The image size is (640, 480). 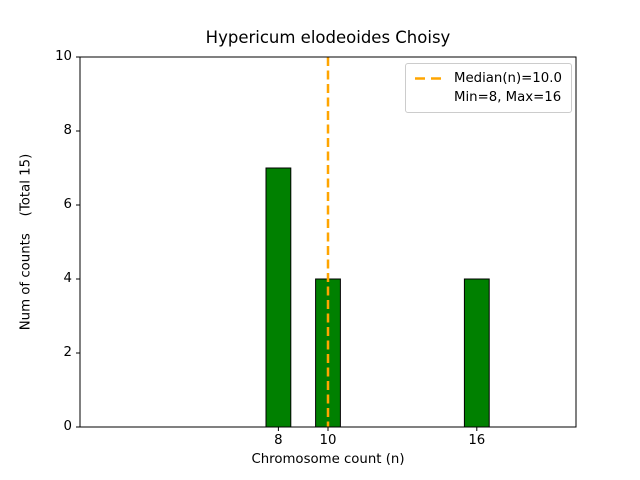 I want to click on legend-label-minmax: Min=8, Max=16, so click(x=508, y=97).